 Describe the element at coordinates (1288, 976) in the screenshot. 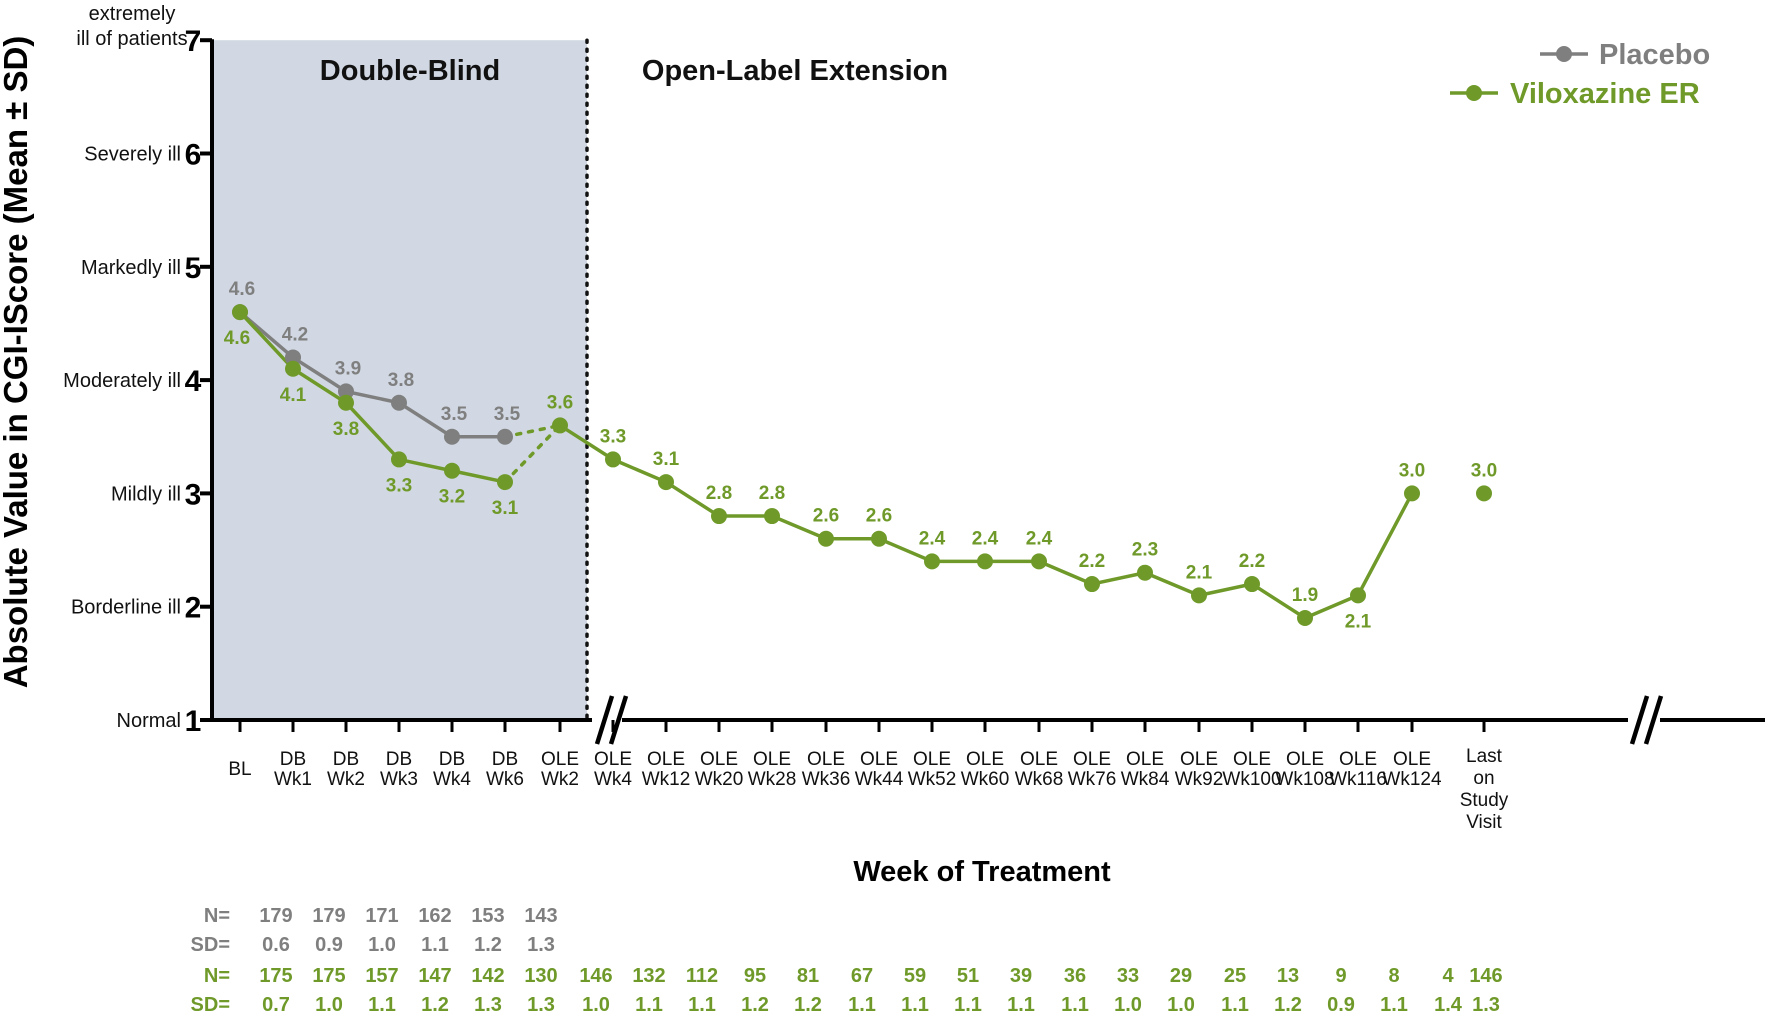

I see `viloxazine-n-cell: 13` at that location.